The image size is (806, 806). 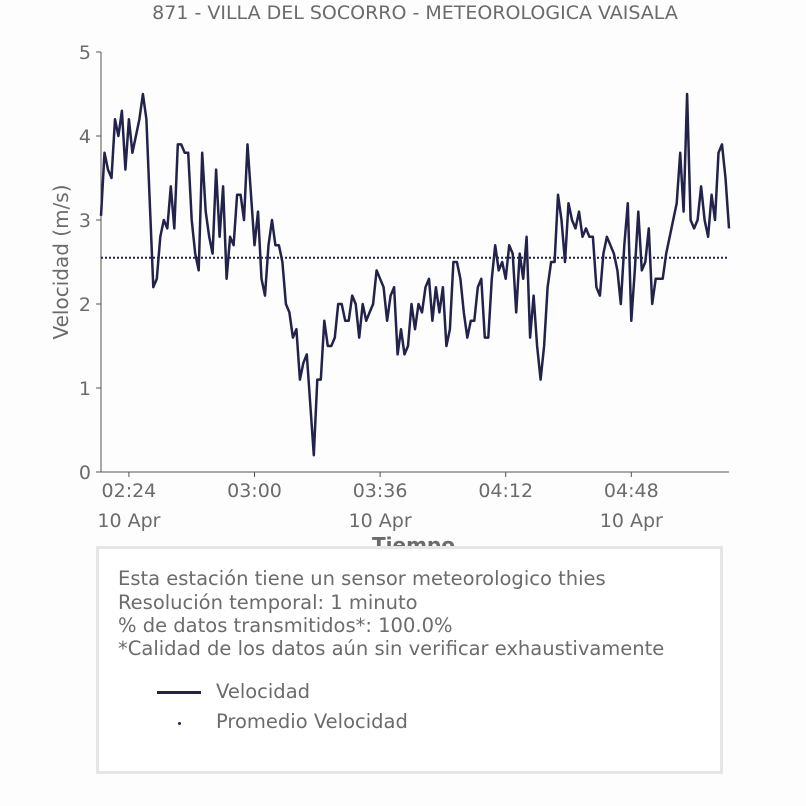 I want to click on legend-label-velocidad: Velocidad, so click(x=263, y=691).